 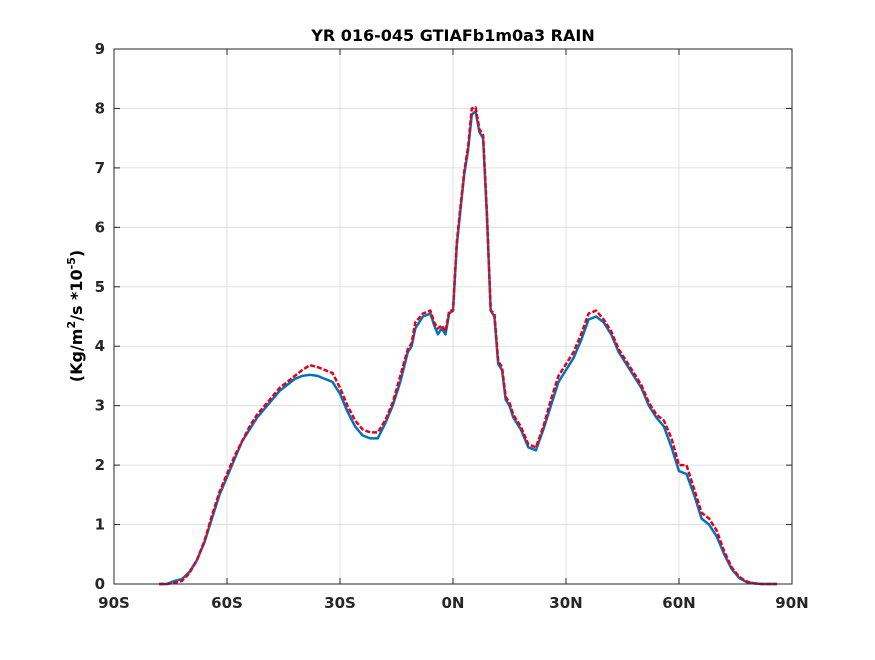 I want to click on y-tick-label: 0, so click(x=100, y=584).